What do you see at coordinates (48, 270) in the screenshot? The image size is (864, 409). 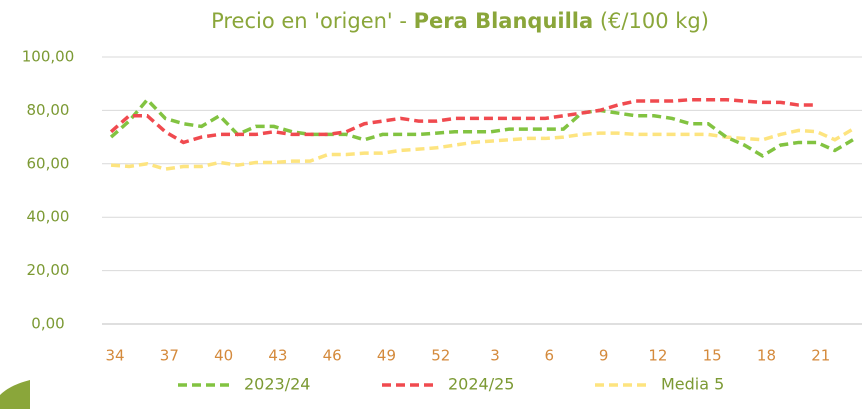 I see `y-tick-label: 20,00` at bounding box center [48, 270].